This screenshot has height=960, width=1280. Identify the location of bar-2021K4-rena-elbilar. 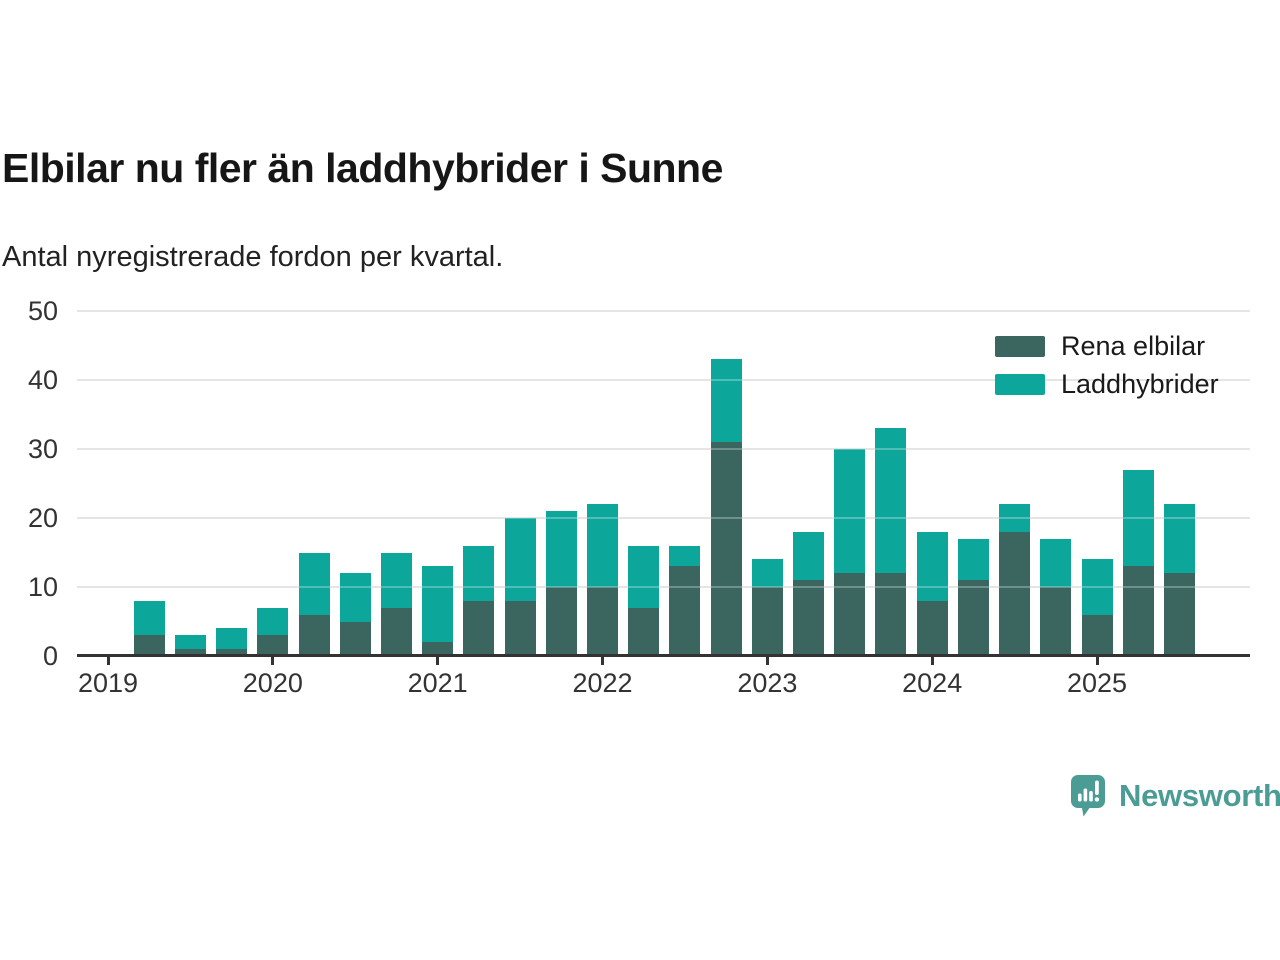
(561, 621).